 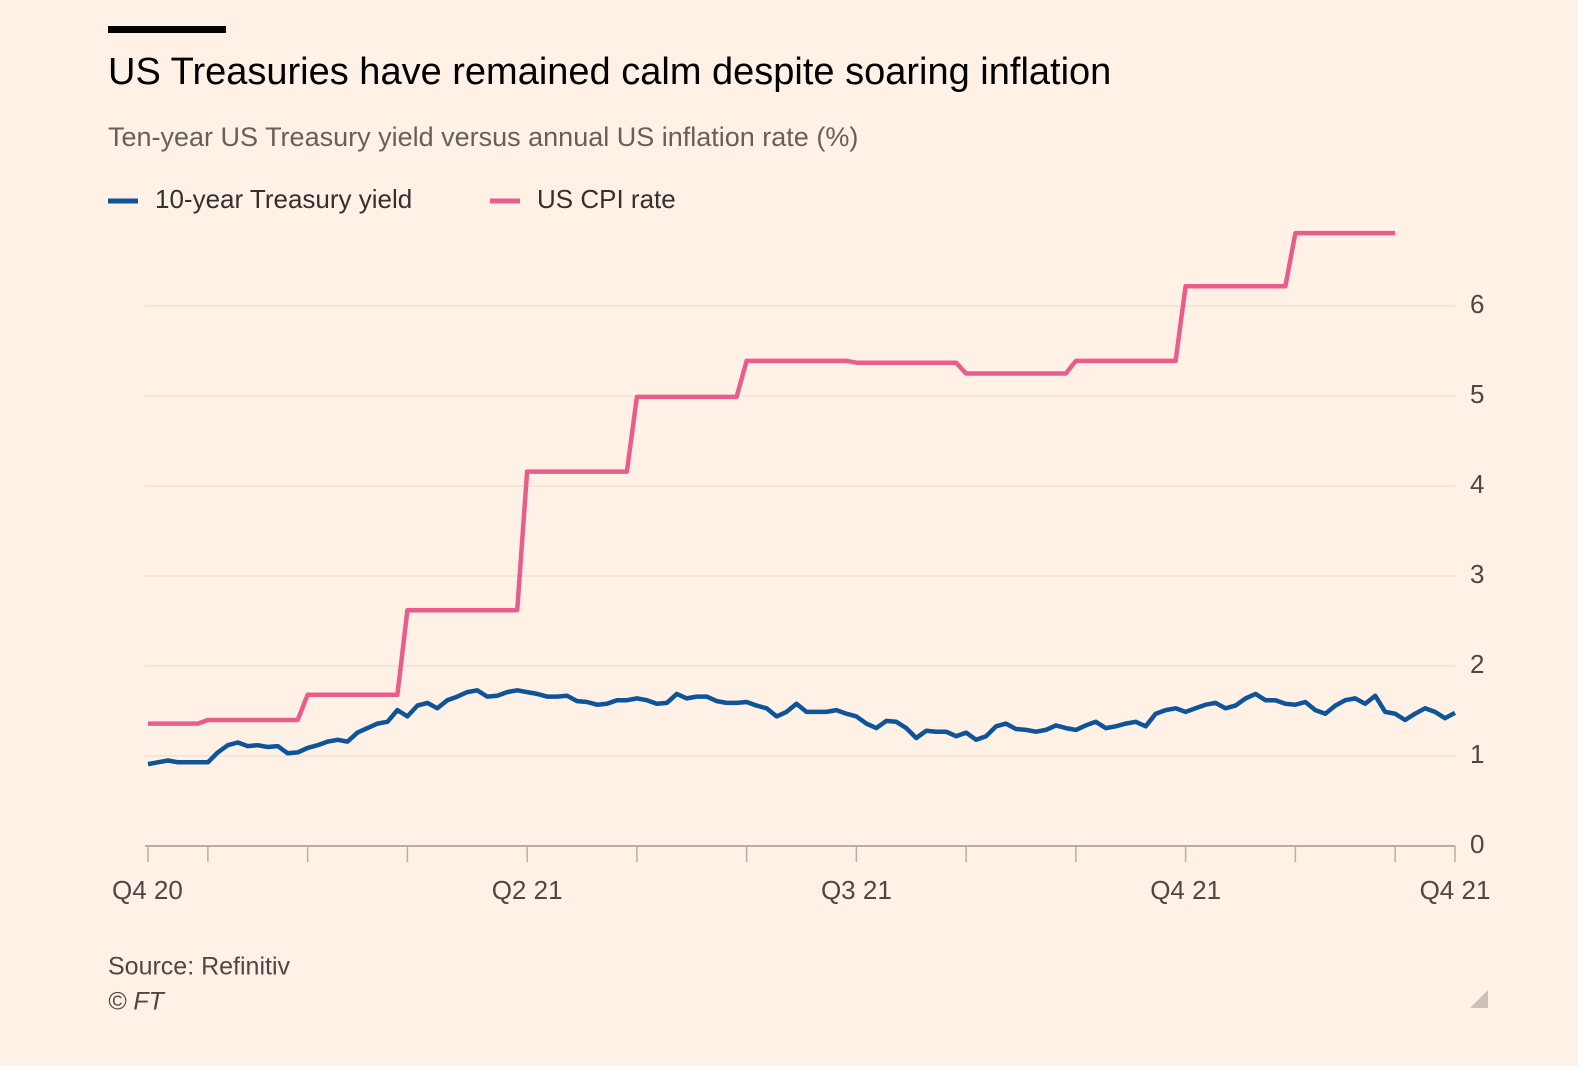 I want to click on x-tick-label: Q2 21, so click(x=527, y=890).